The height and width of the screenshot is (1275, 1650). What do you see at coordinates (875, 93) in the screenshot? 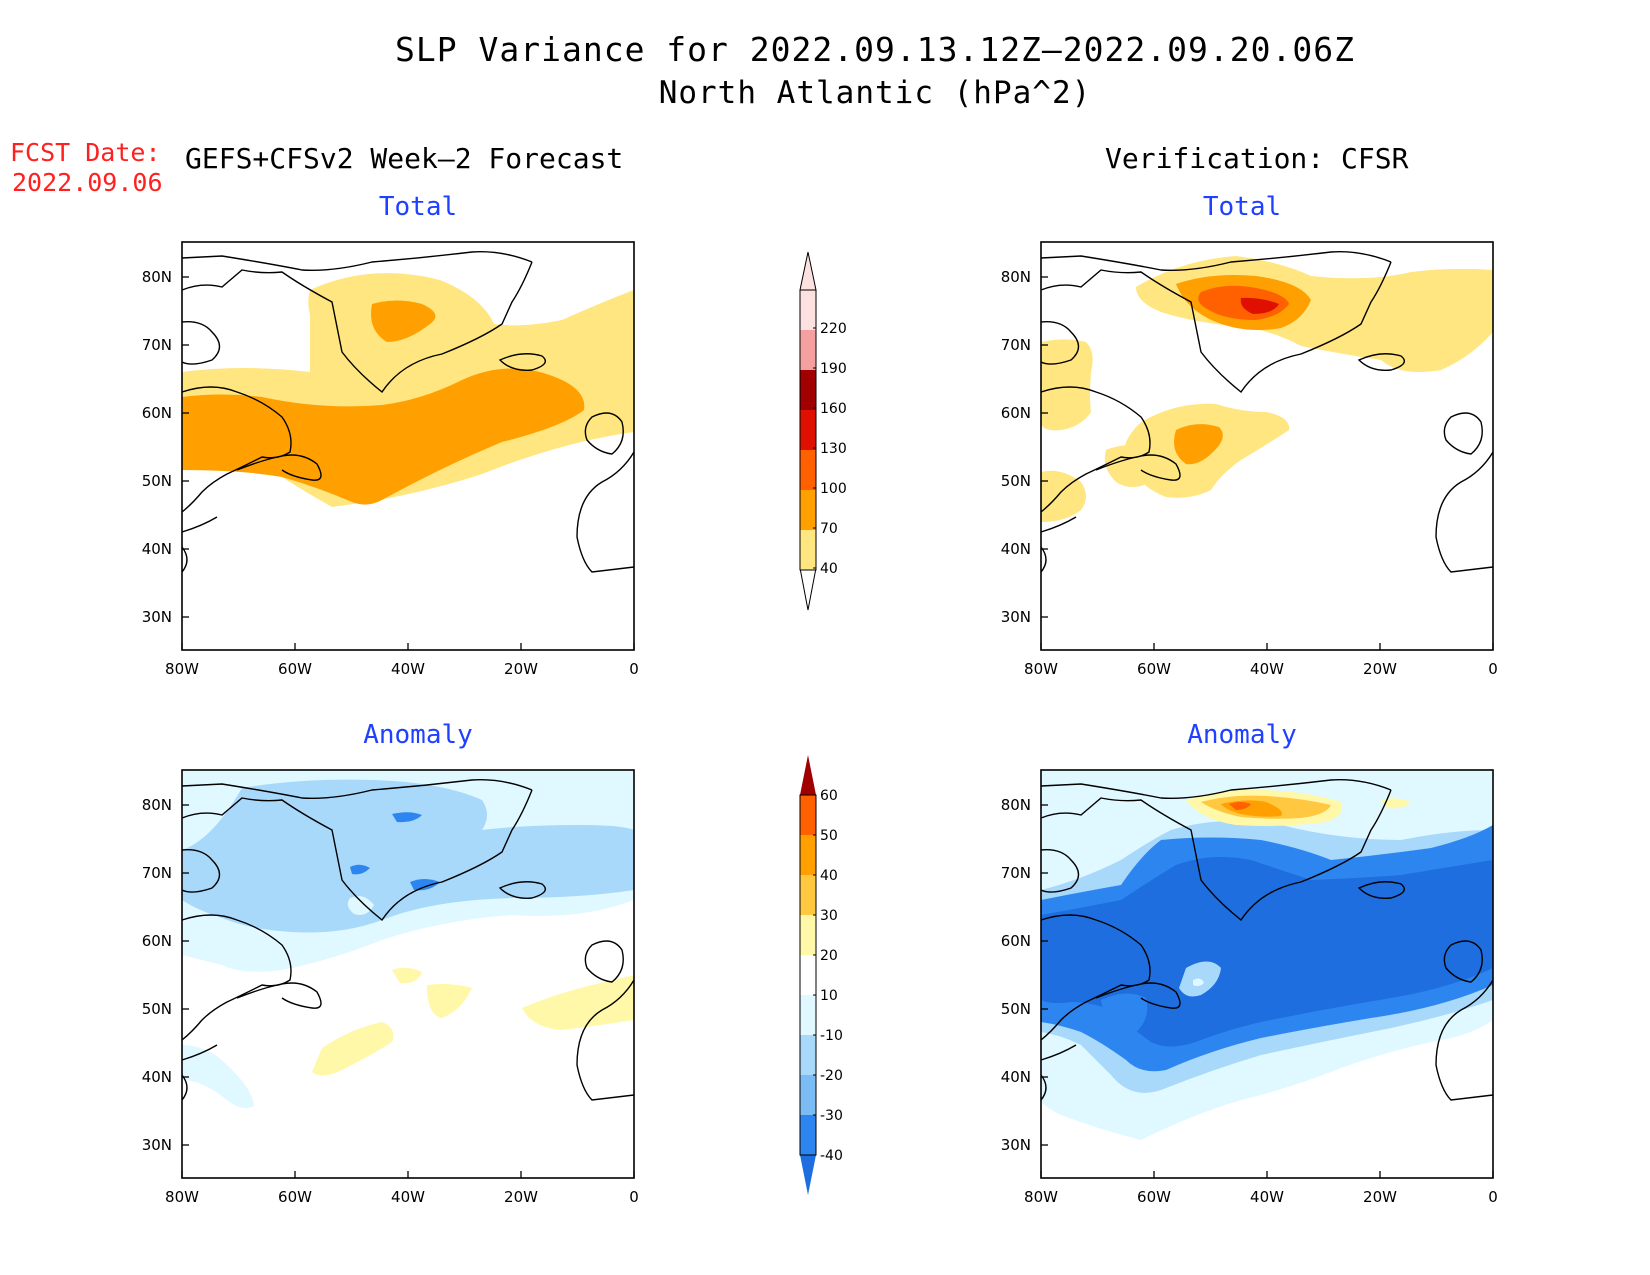
I see `main-subtitle: North Atlantic (hPa^2)` at bounding box center [875, 93].